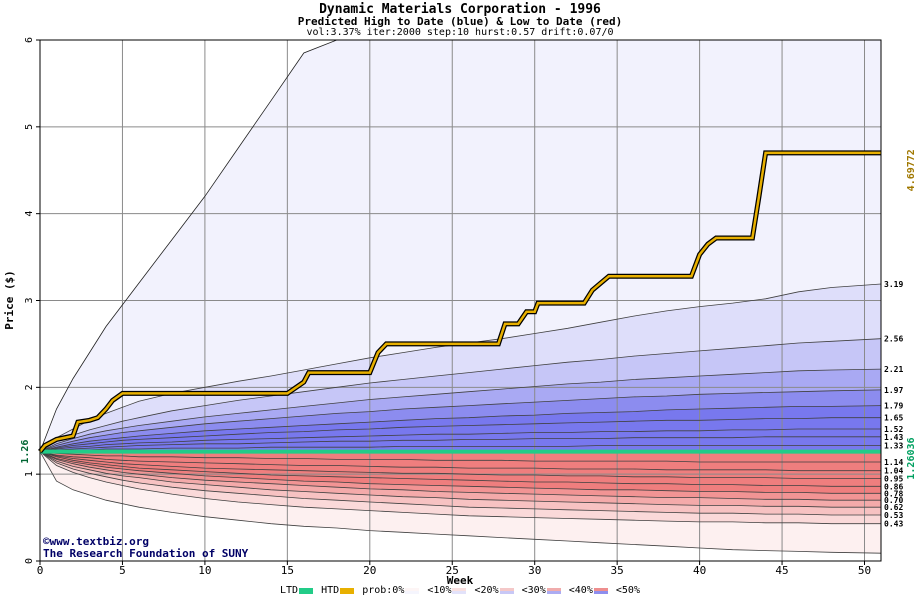 Image resolution: width=920 pixels, height=600 pixels. What do you see at coordinates (204, 570) in the screenshot?
I see `x-tick-label-10: 10` at bounding box center [204, 570].